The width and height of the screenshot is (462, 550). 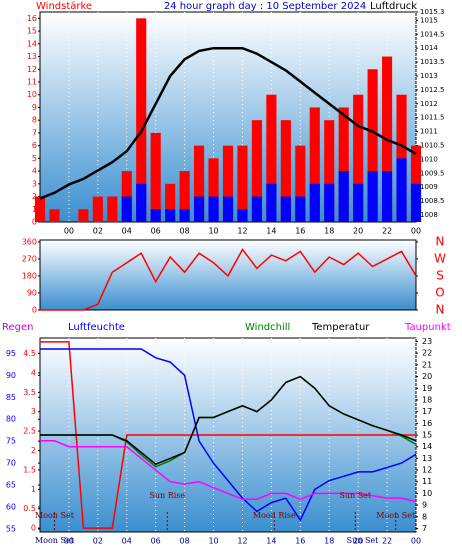 What do you see at coordinates (34, 132) in the screenshot?
I see `y-tick-label: 7` at bounding box center [34, 132].